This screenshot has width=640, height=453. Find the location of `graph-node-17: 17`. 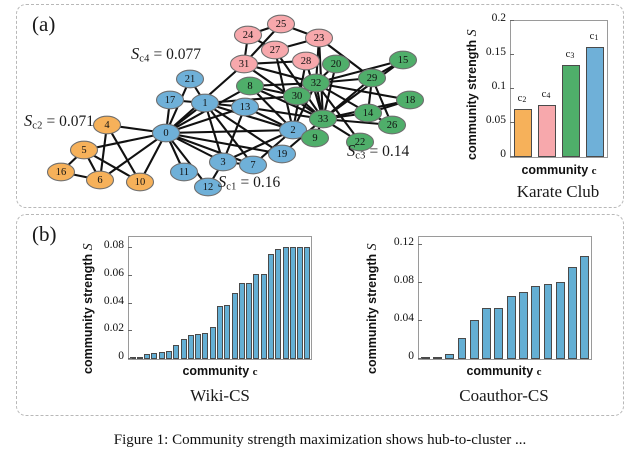

graph-node-17: 17 is located at coordinates (170, 100).